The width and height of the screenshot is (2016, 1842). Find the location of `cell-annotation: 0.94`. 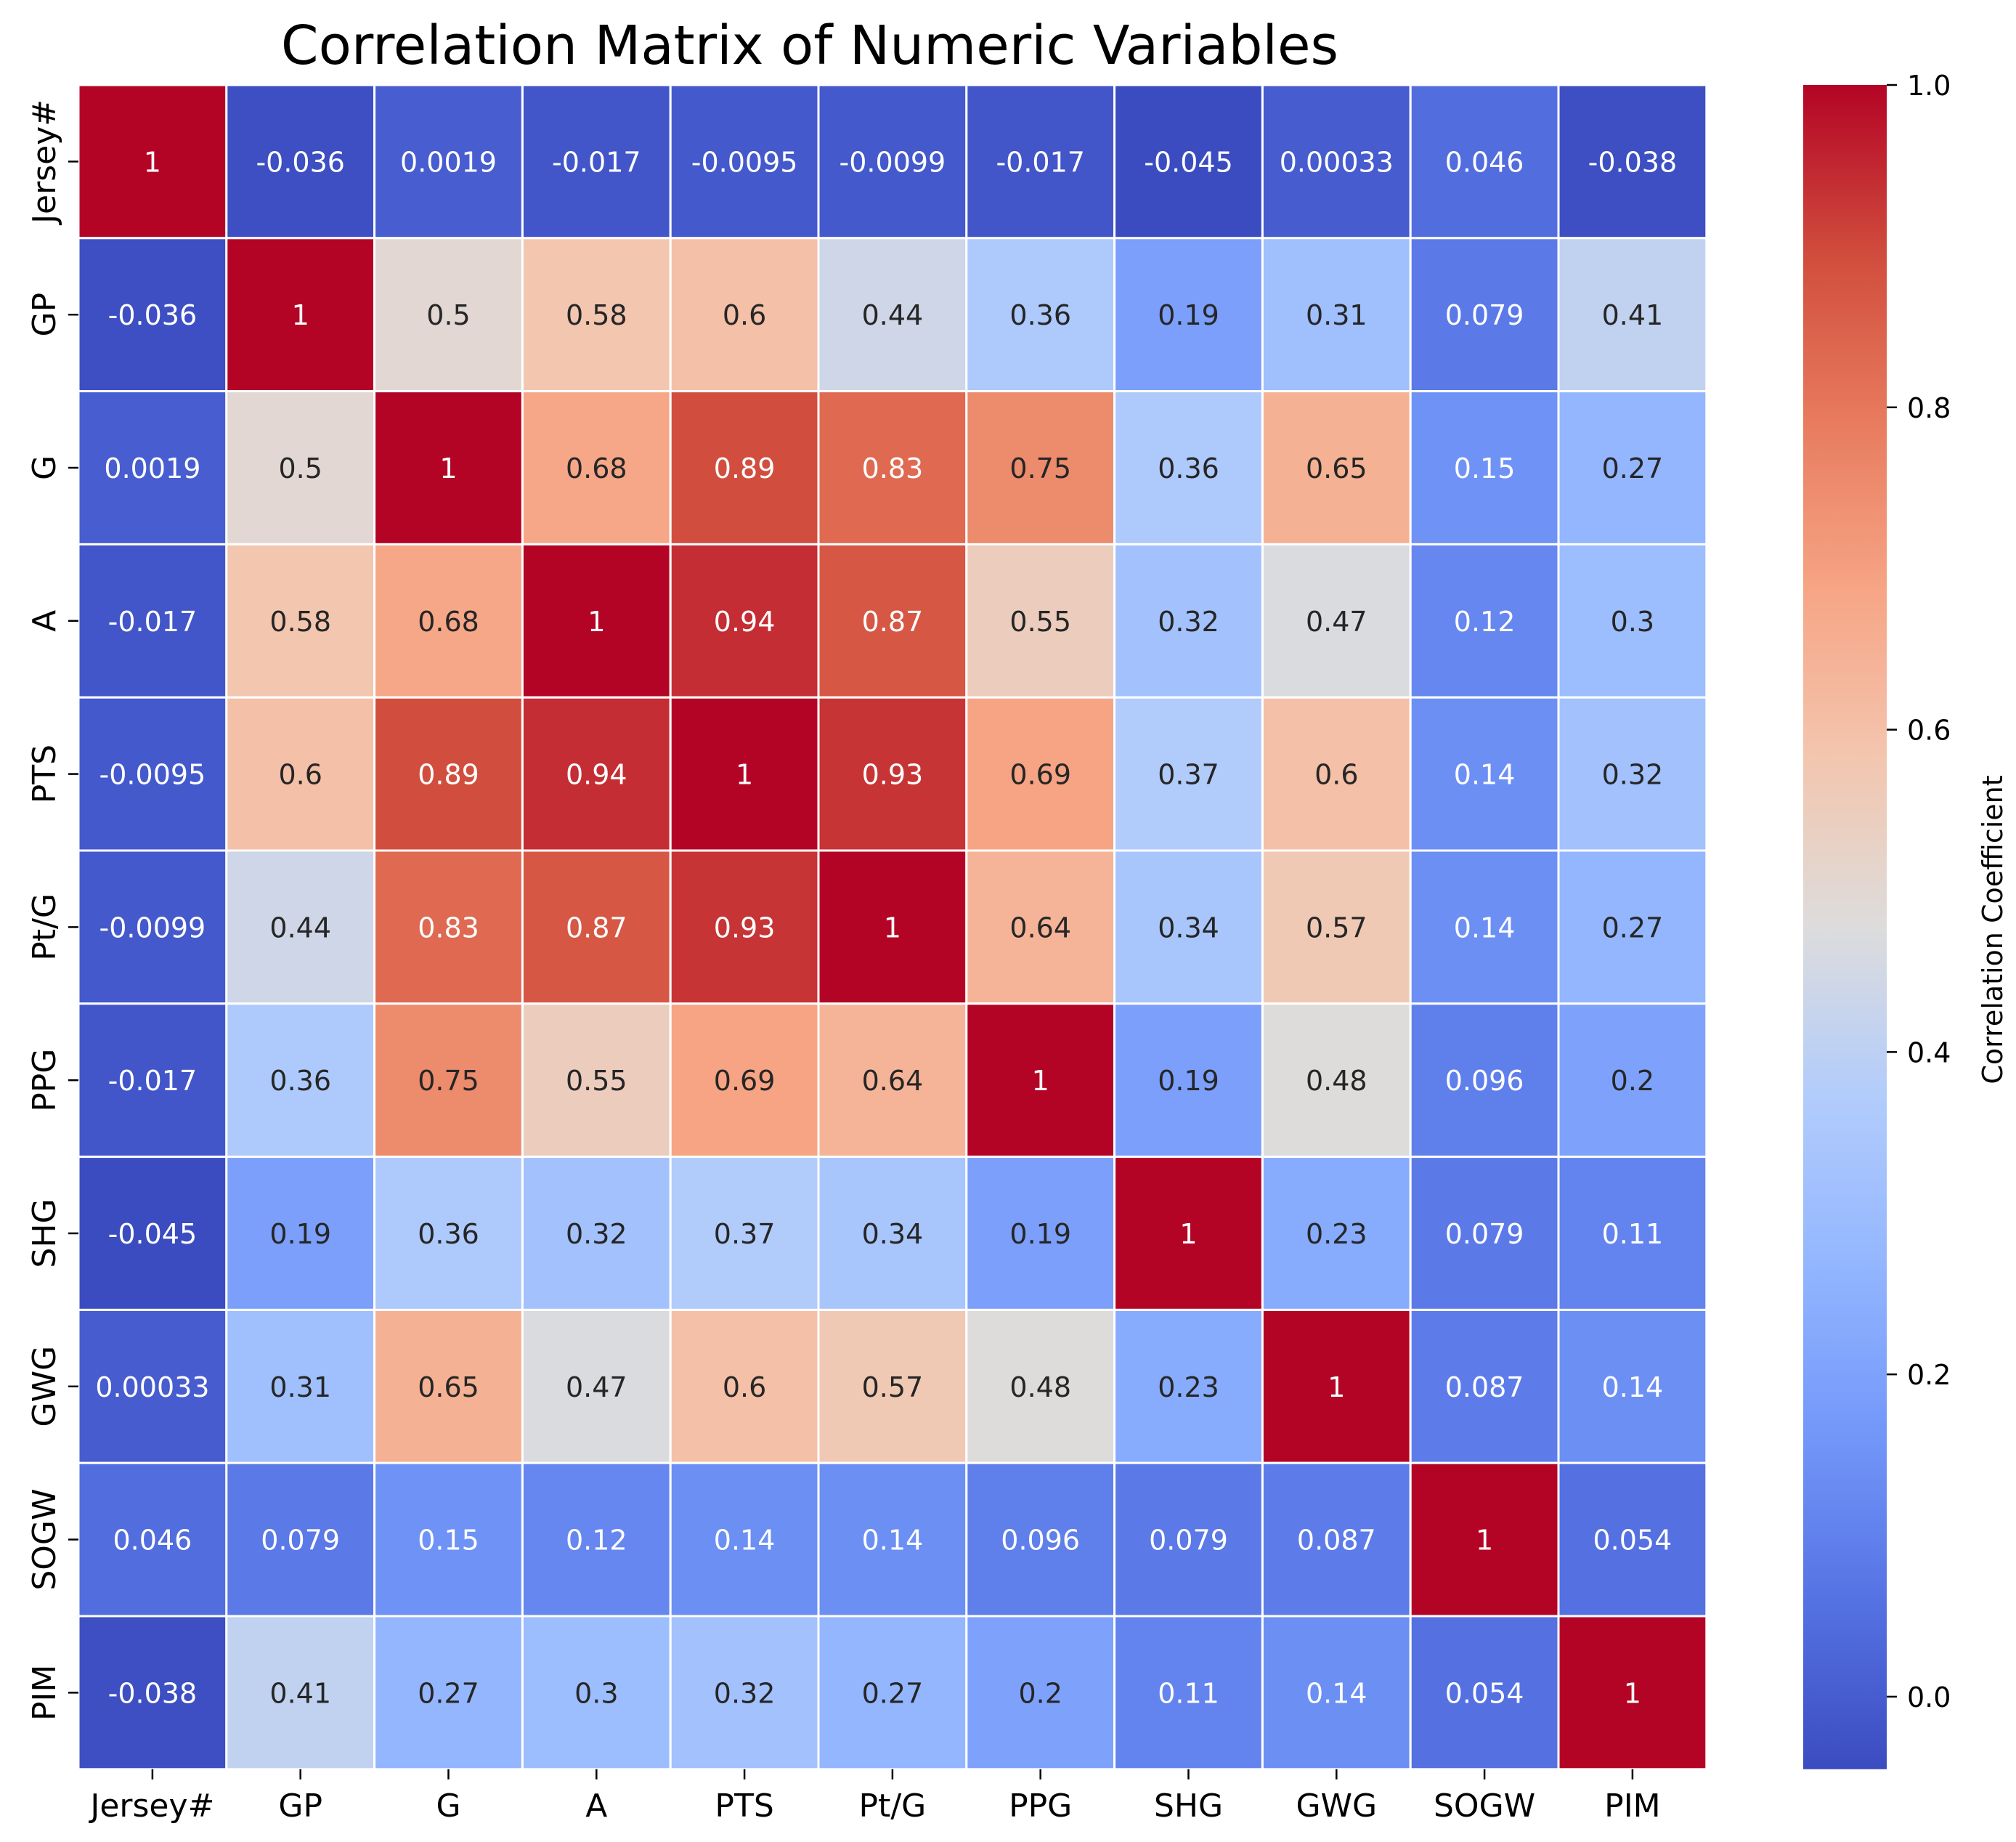

cell-annotation: 0.94 is located at coordinates (745, 622).